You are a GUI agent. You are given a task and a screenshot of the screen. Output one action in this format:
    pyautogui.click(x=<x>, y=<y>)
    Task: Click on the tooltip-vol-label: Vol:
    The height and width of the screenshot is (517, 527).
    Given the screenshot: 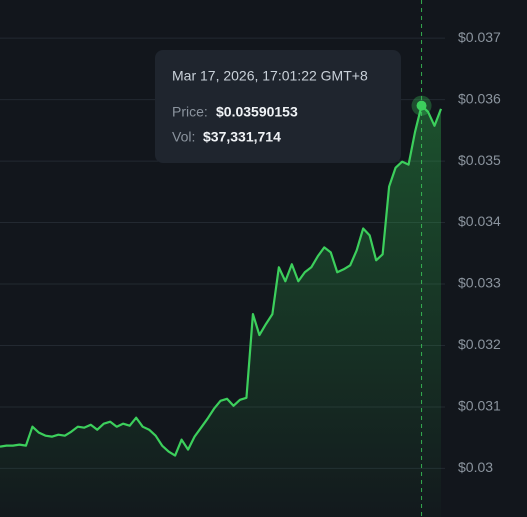 What is the action you would take?
    pyautogui.click(x=183, y=137)
    